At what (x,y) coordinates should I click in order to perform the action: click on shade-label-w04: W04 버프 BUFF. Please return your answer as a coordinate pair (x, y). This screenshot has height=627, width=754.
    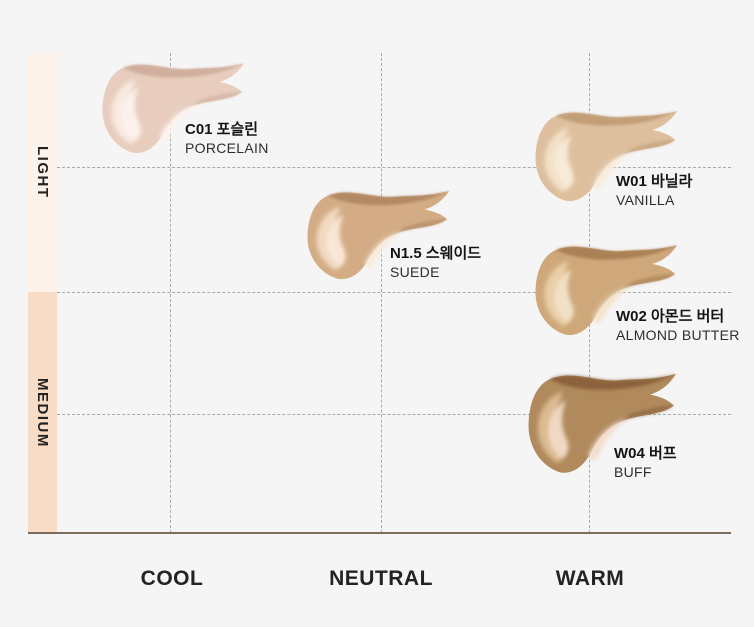
    Looking at the image, I should click on (645, 462).